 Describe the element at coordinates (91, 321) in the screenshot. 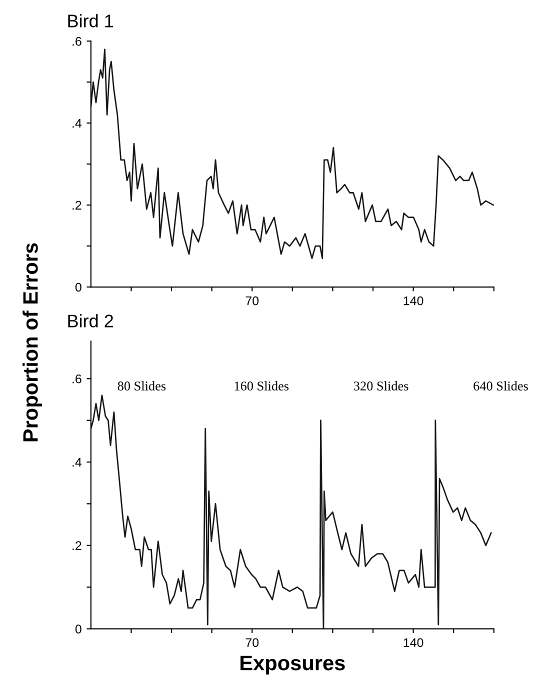

I see `chart-title: Bird 2` at that location.